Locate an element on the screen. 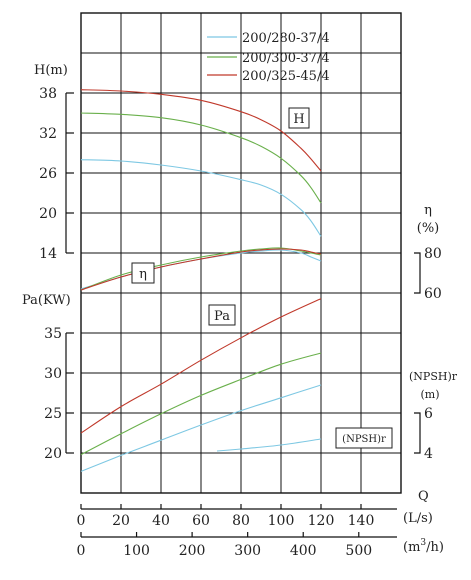  curve-label-npsh: (NPSH)r is located at coordinates (364, 438).